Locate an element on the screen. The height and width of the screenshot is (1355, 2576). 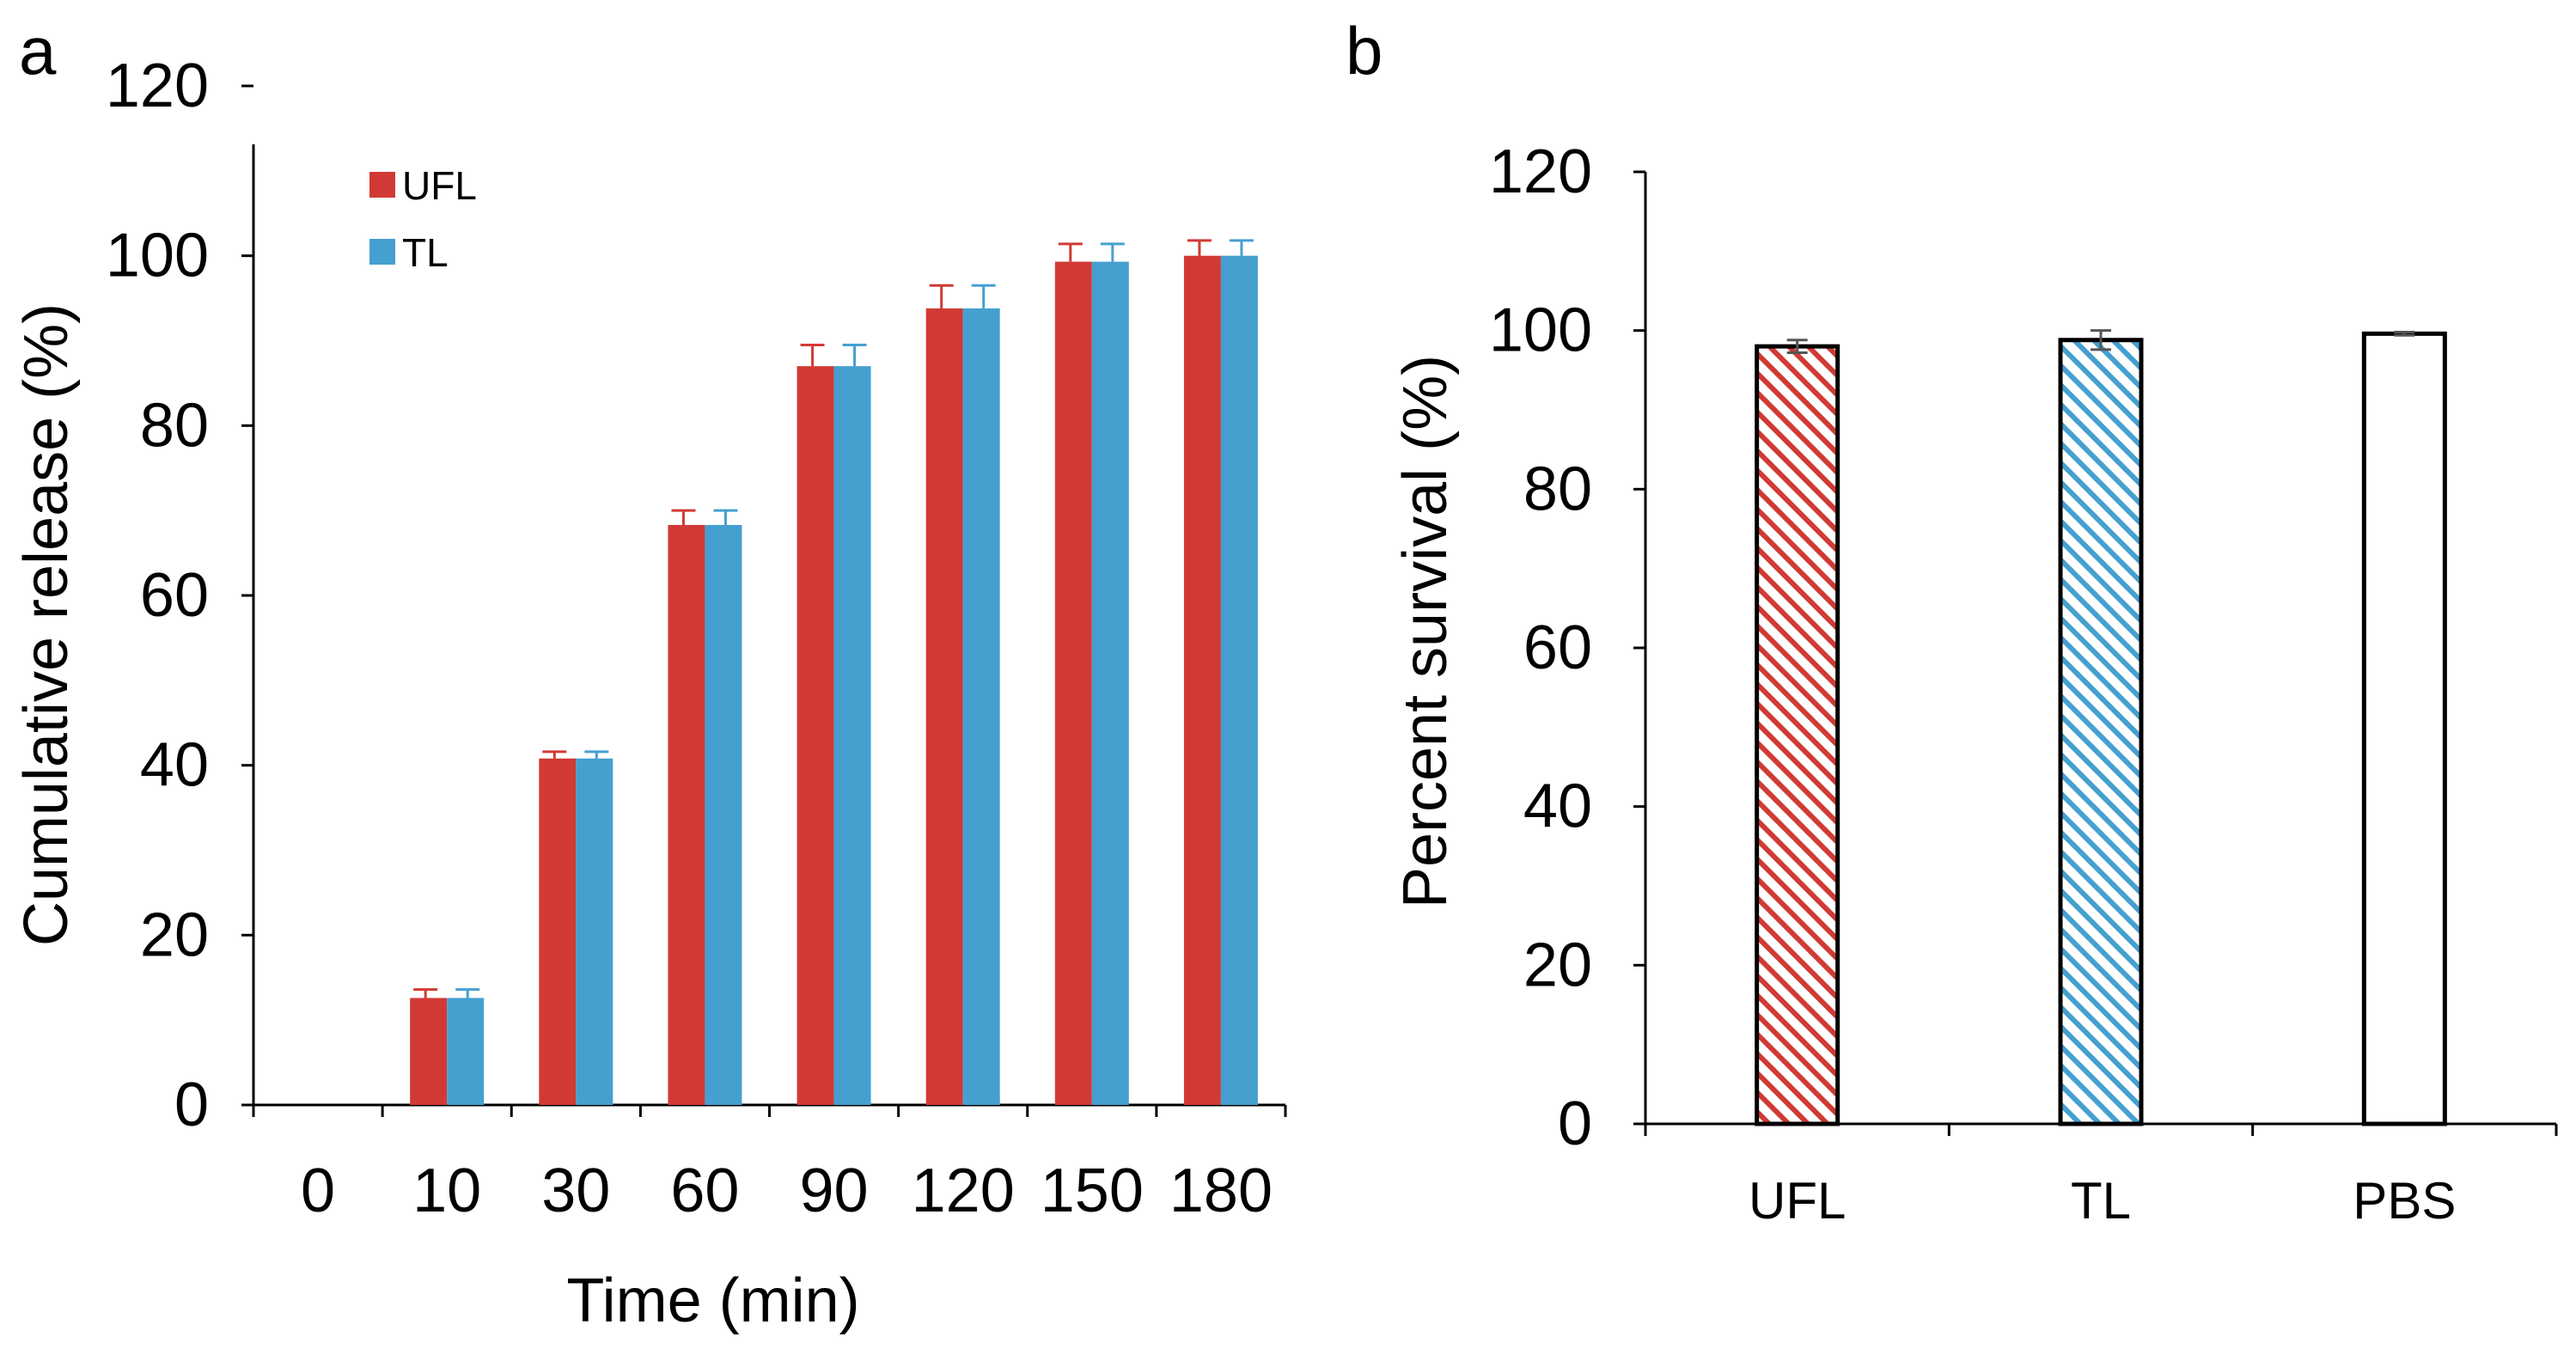
legend-label-ufl: UFL is located at coordinates (439, 186).